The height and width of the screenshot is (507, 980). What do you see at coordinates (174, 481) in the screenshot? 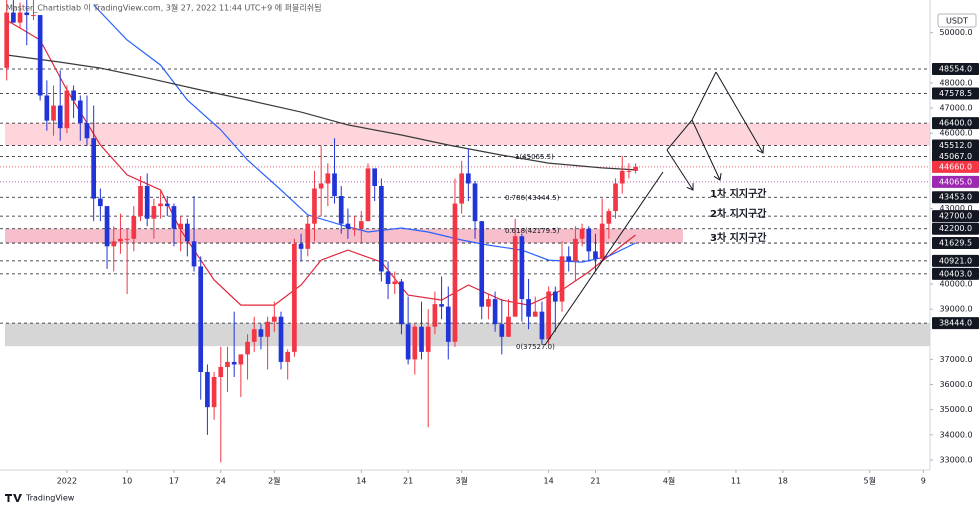
I see `x-tick-label: 17` at bounding box center [174, 481].